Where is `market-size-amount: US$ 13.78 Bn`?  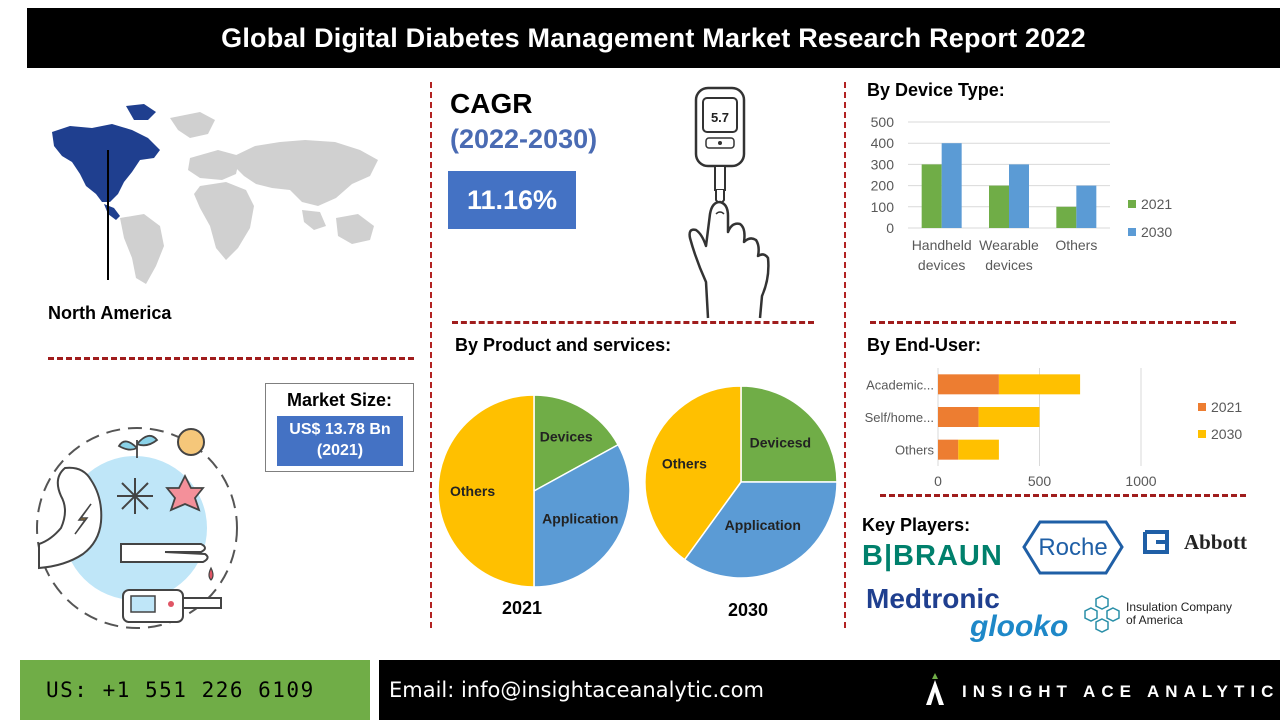 market-size-amount: US$ 13.78 Bn is located at coordinates (340, 429).